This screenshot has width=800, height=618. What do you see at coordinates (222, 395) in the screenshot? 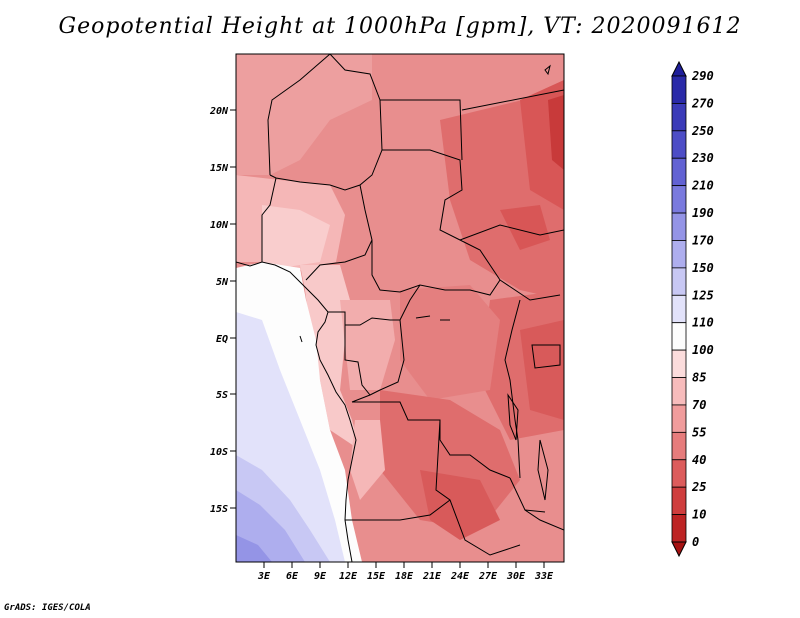
I see `lat-tick-label: 5S` at bounding box center [222, 395].